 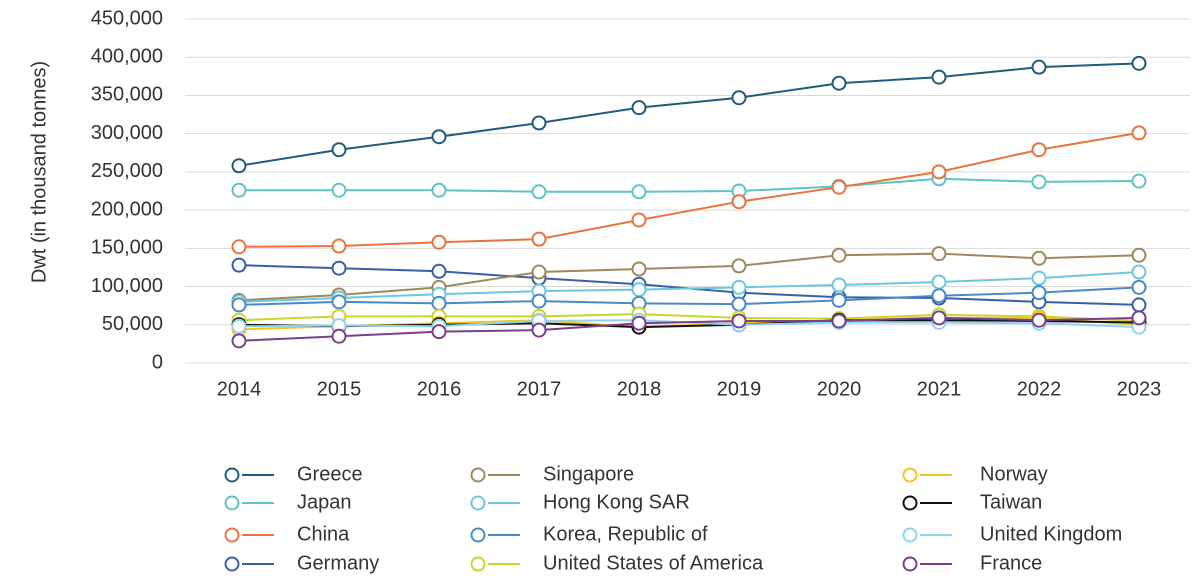 I want to click on legend-label: Japan, so click(x=324, y=502).